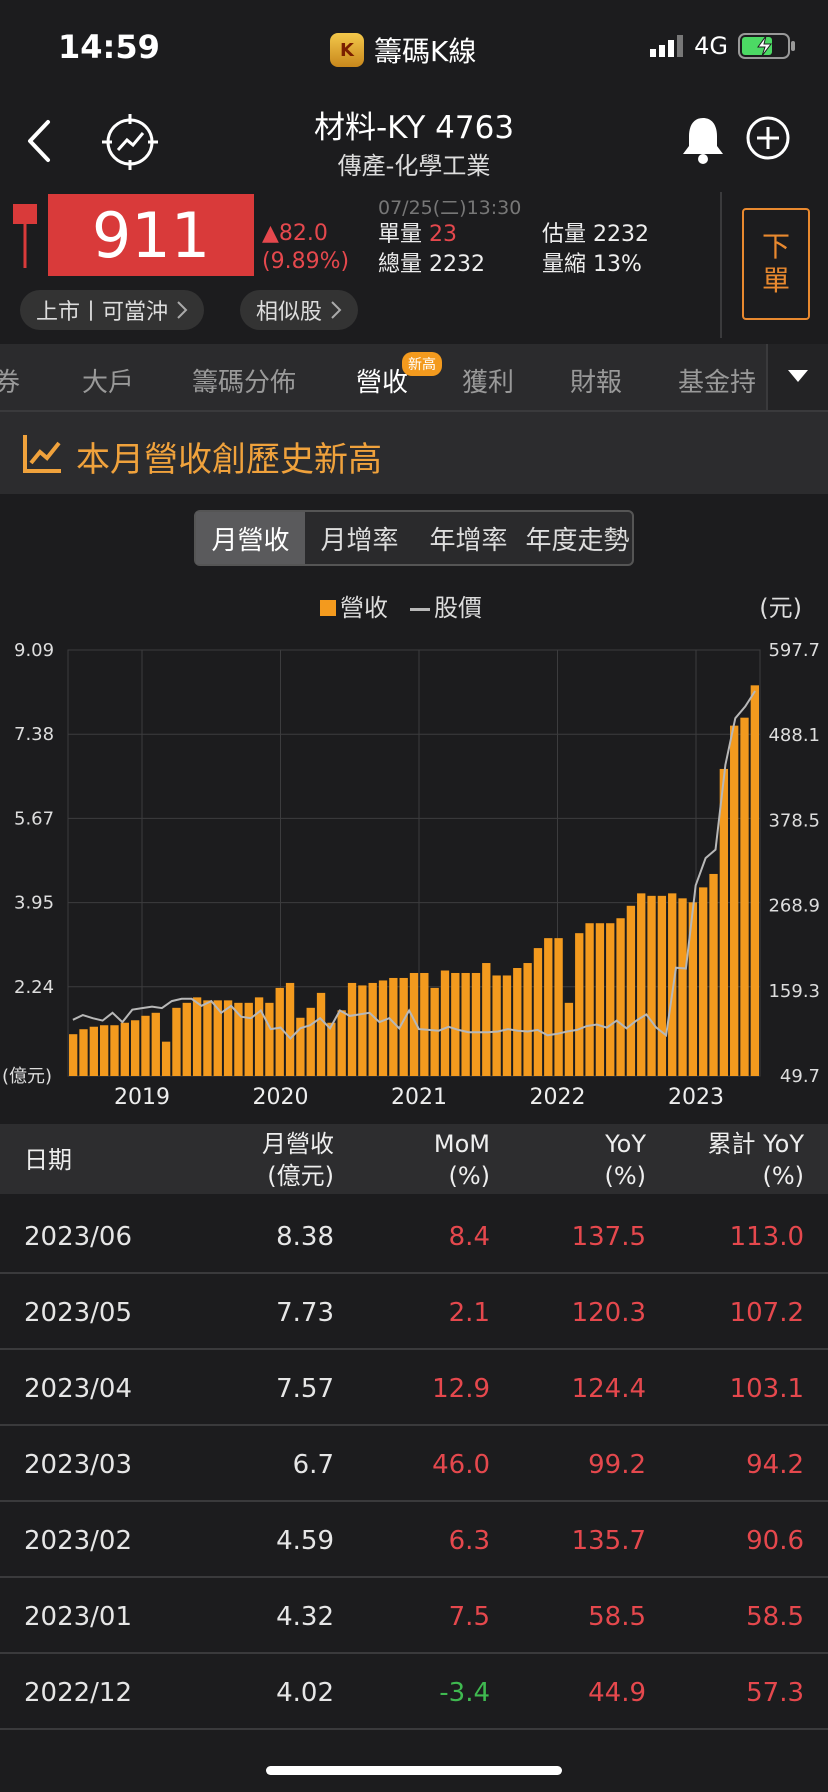 The width and height of the screenshot is (828, 1792). Describe the element at coordinates (382, 383) in the screenshot. I see `tab-revenue: 營收` at that location.